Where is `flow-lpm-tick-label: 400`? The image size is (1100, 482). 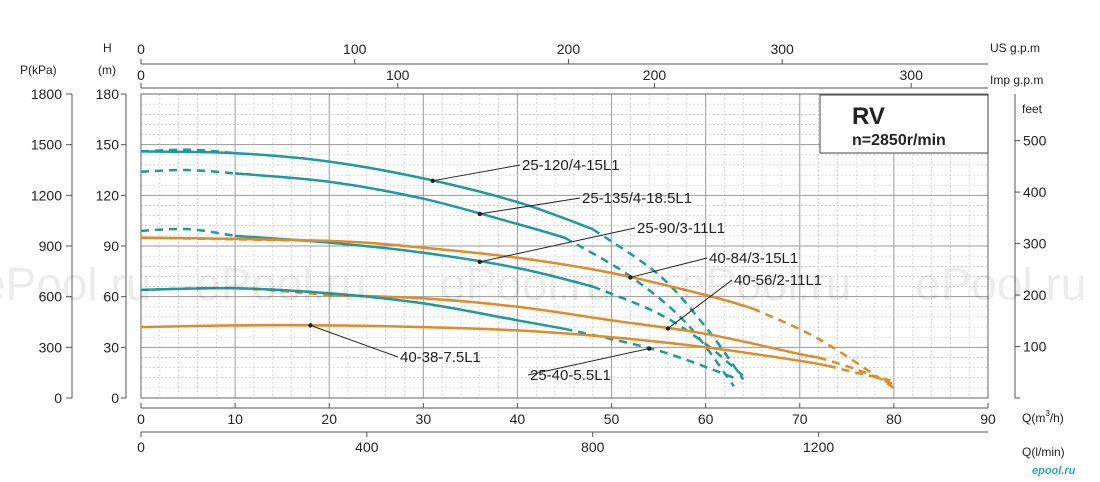
flow-lpm-tick-label: 400 is located at coordinates (367, 447).